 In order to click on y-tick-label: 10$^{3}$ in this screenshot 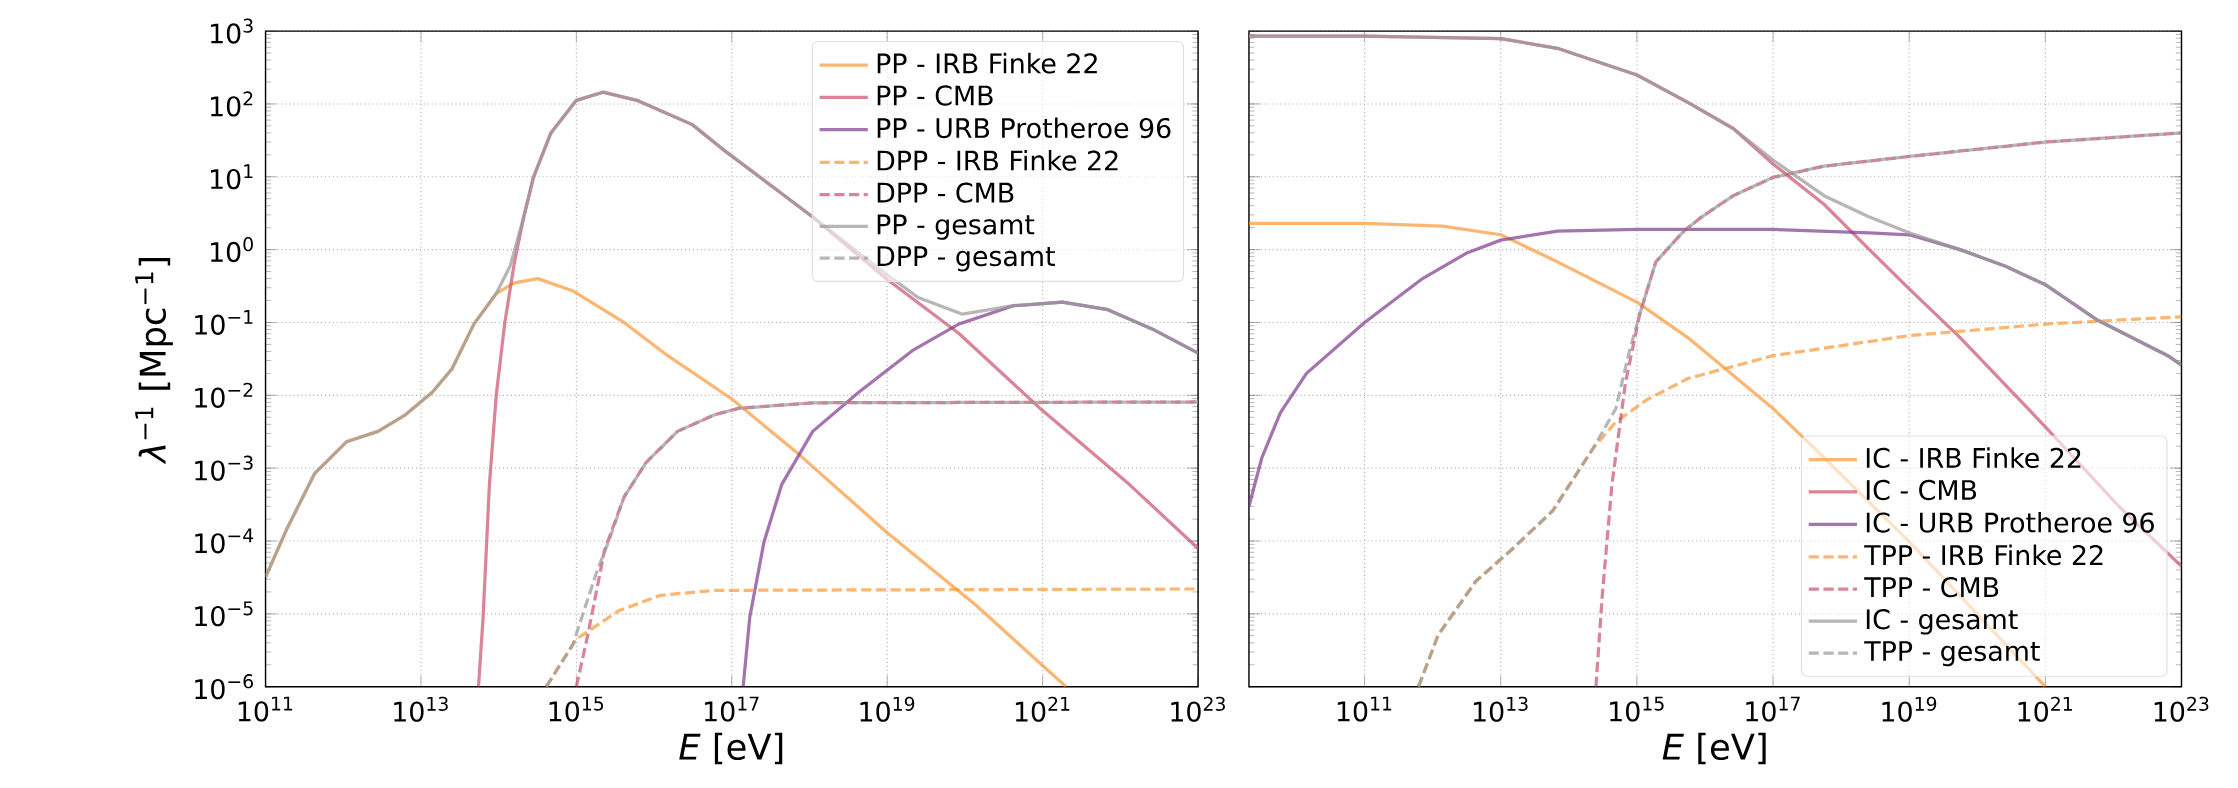, I will do `click(232, 31)`.